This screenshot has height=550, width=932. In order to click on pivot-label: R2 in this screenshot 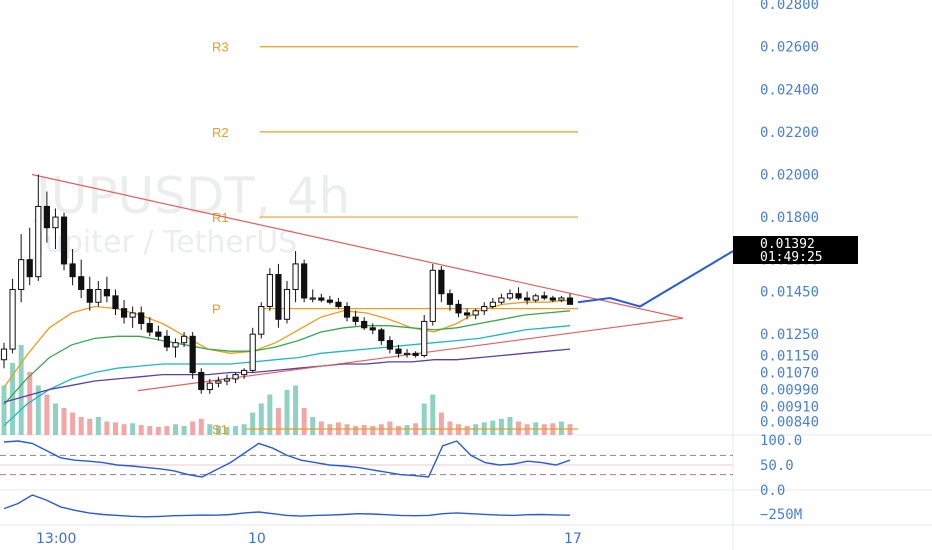, I will do `click(220, 132)`.